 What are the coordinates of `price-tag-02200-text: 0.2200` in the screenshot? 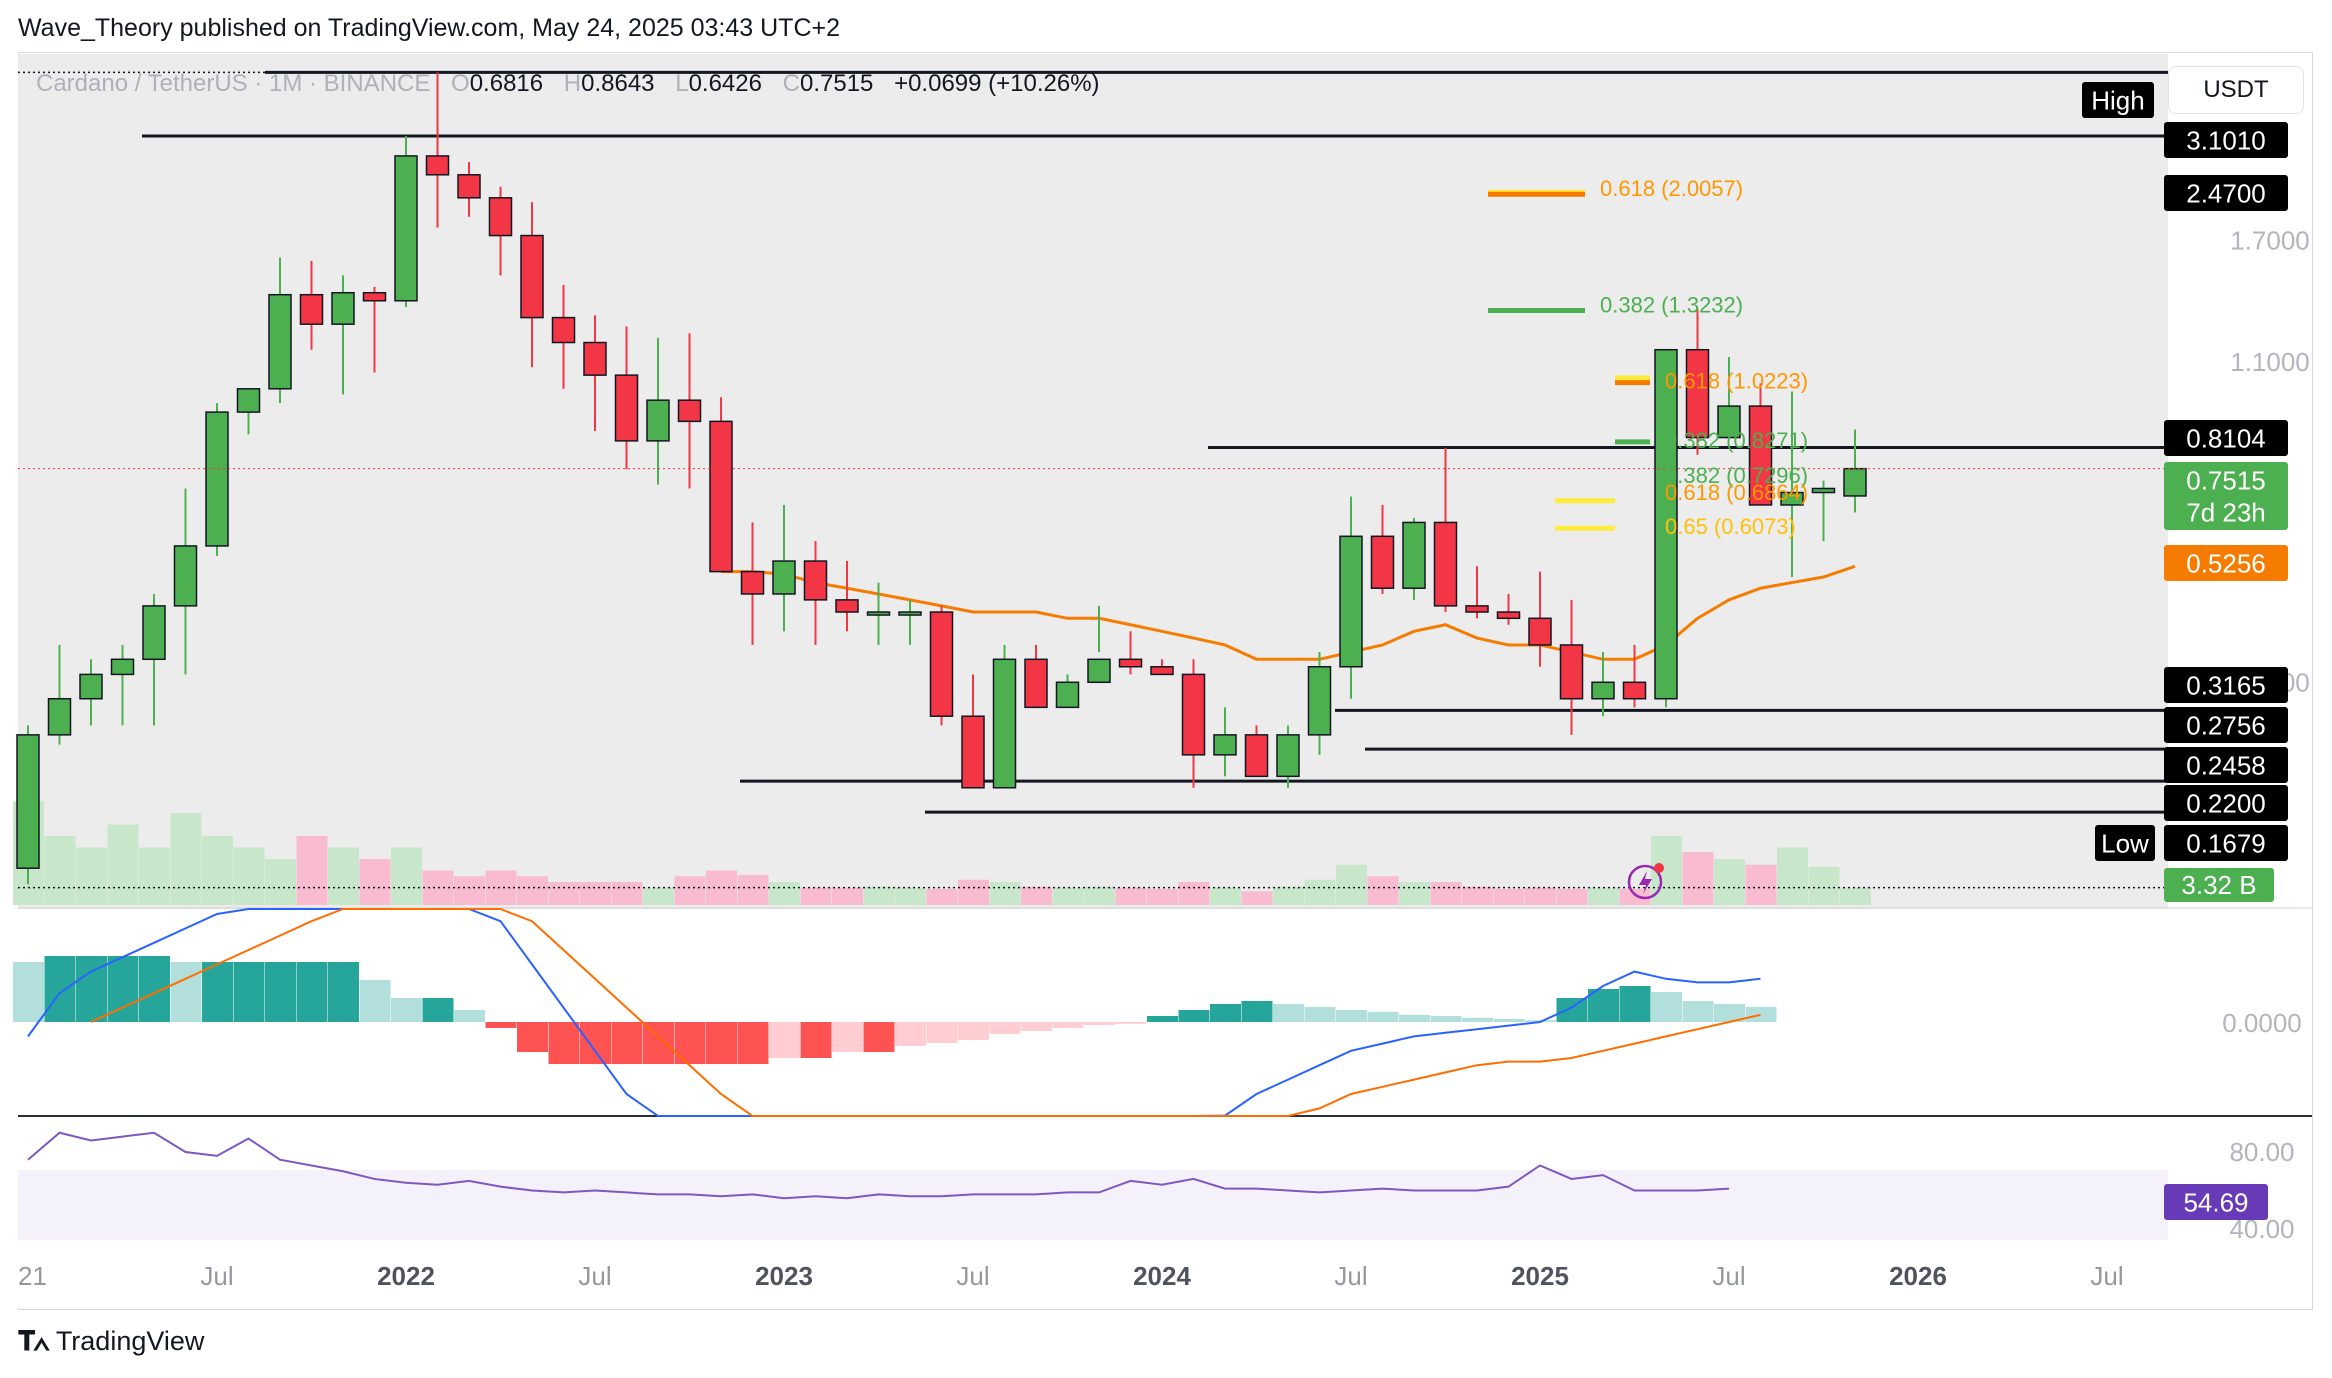 It's located at (2226, 803).